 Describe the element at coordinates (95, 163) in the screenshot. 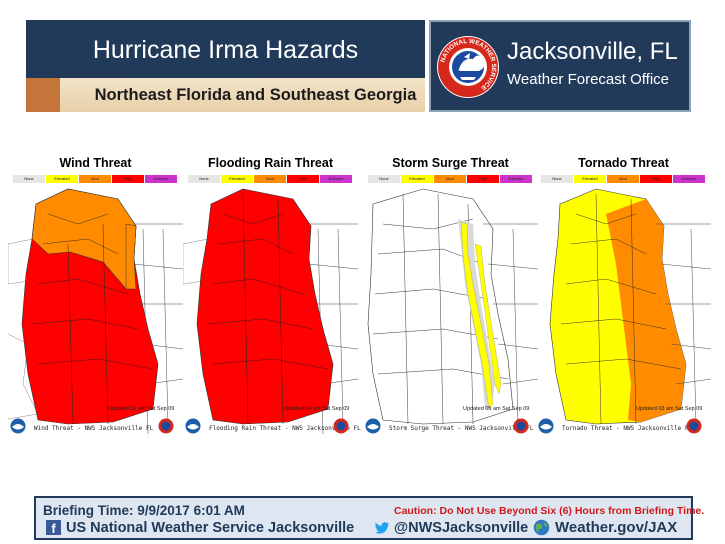

I see `panel-title: Wind Threat` at that location.